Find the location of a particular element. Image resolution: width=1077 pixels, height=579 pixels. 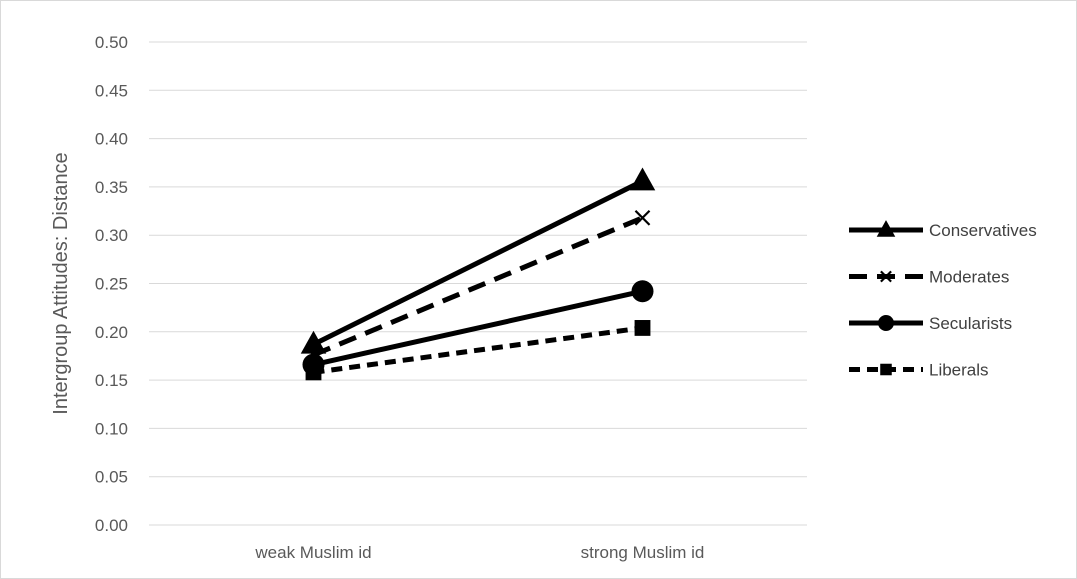

legend-item-moderates: Moderates is located at coordinates (929, 277).